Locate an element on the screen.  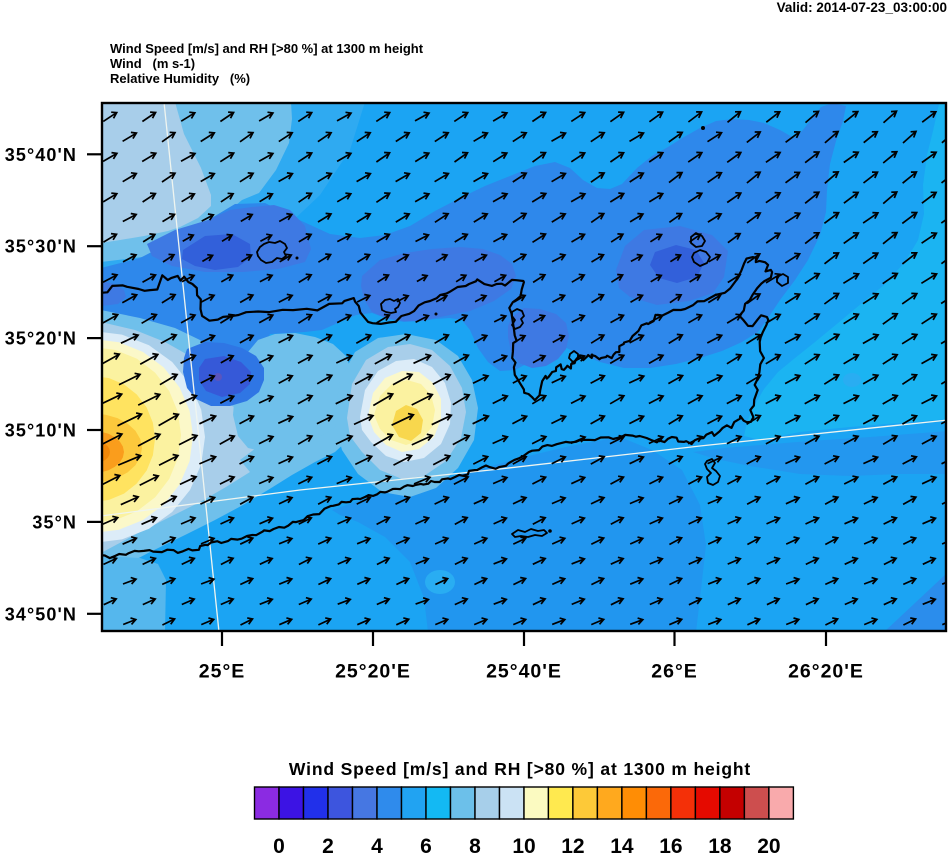
svg-text: 2 is located at coordinates (328, 844).